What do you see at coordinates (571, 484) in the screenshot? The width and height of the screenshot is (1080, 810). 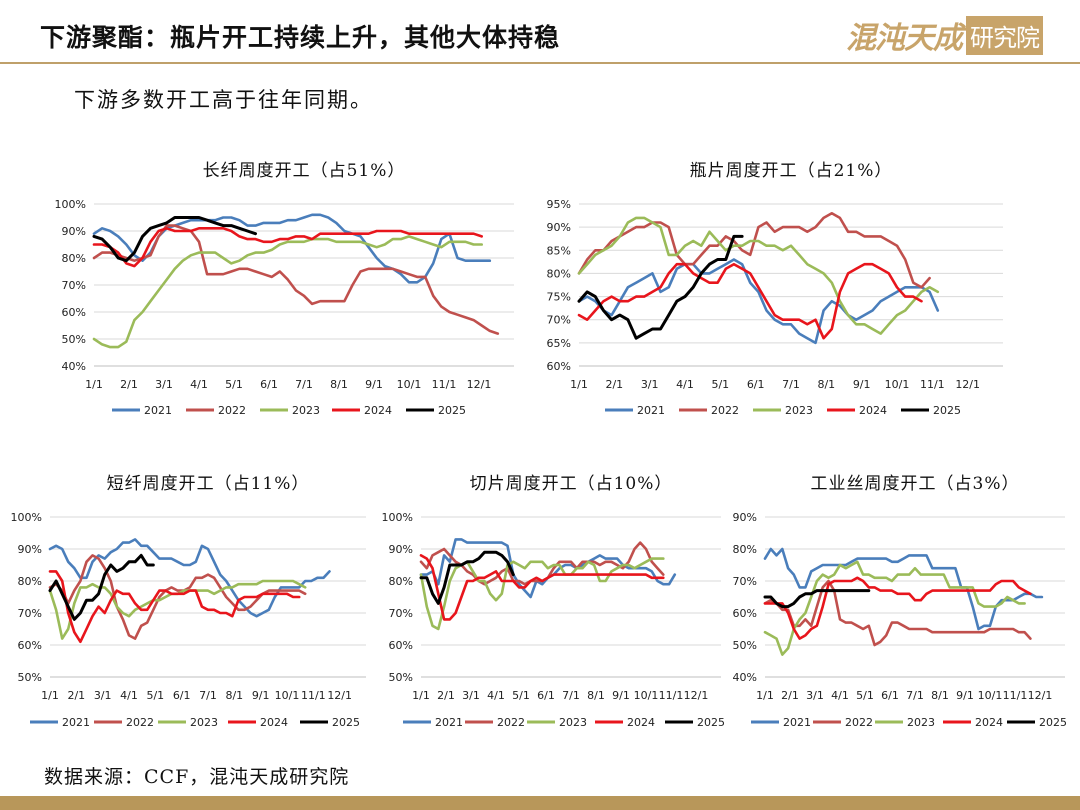 I see `chart-title: 切片周度开工（占10%）` at bounding box center [571, 484].